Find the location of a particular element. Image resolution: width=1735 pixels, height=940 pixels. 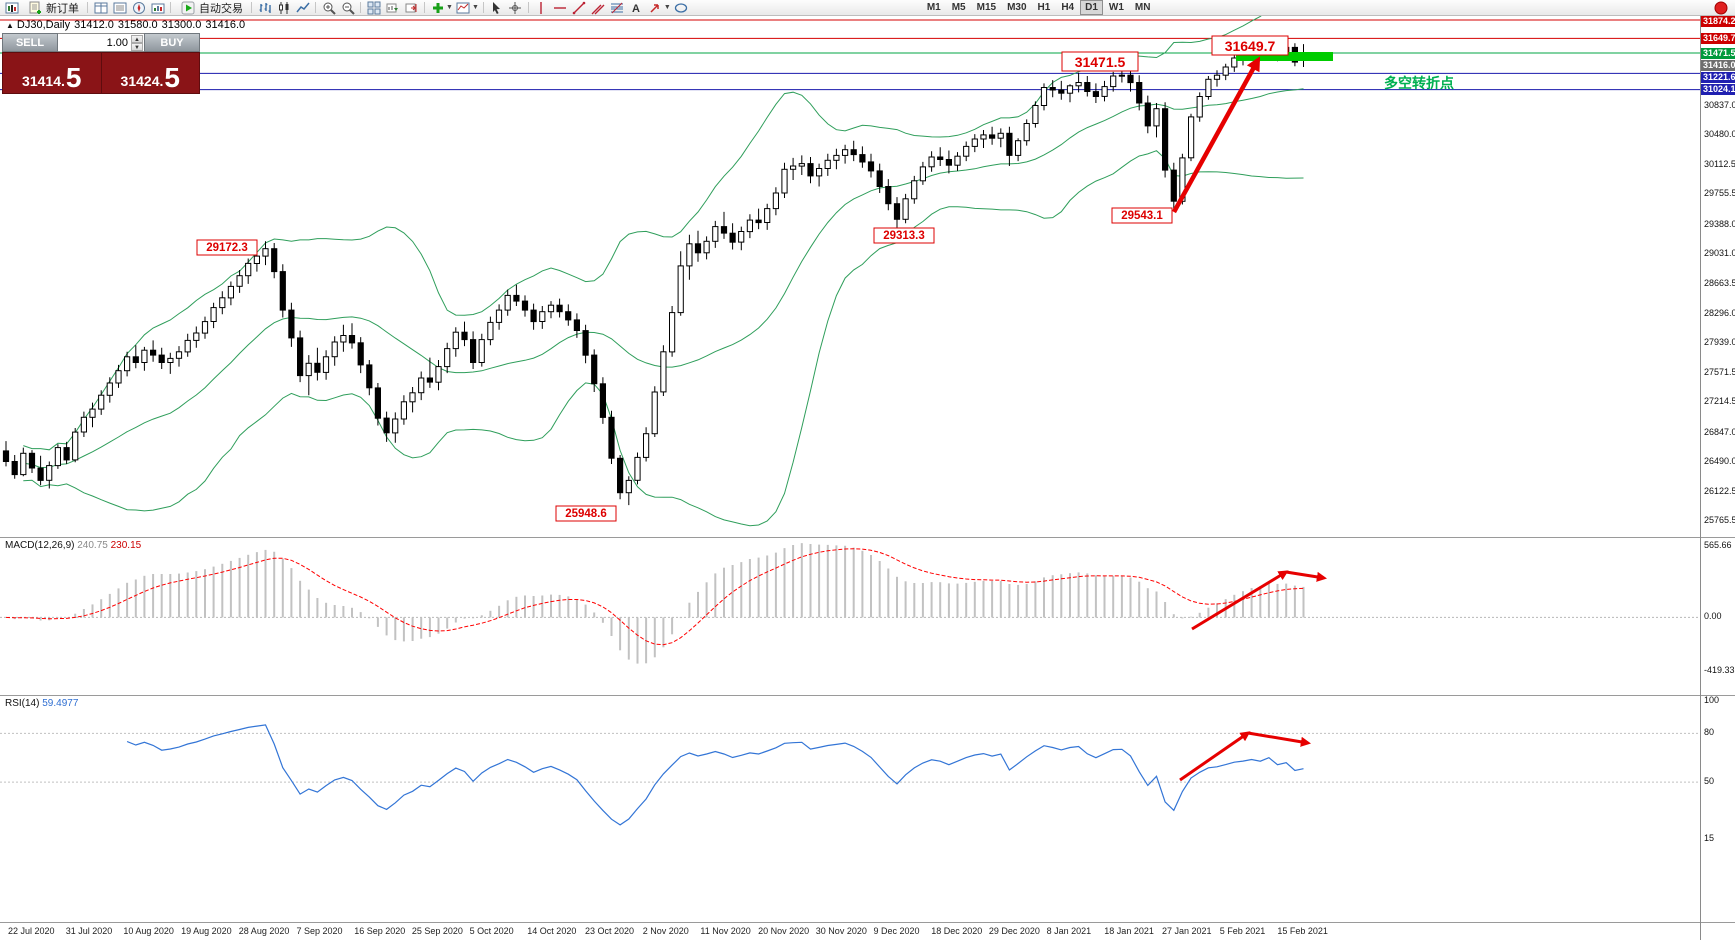

market-watch-icon is located at coordinates (100, 7).